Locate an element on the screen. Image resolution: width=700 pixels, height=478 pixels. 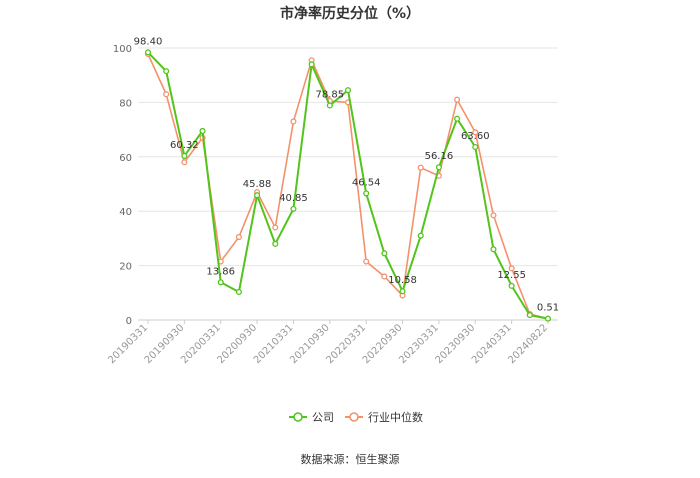
data-label: 10.58 is located at coordinates (402, 280).